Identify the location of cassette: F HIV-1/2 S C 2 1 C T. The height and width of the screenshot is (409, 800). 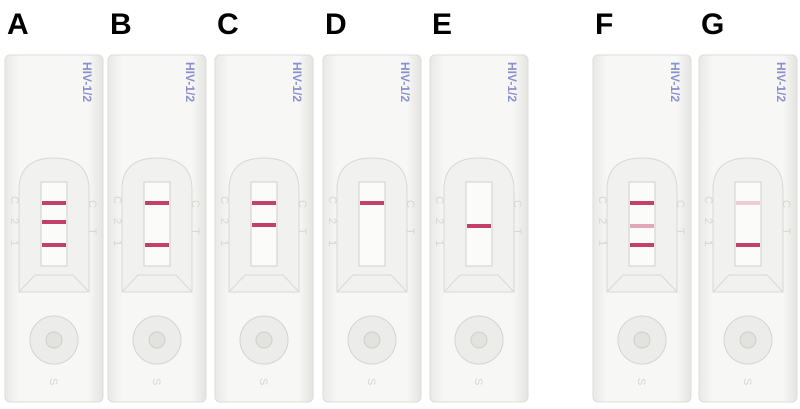
(642, 205).